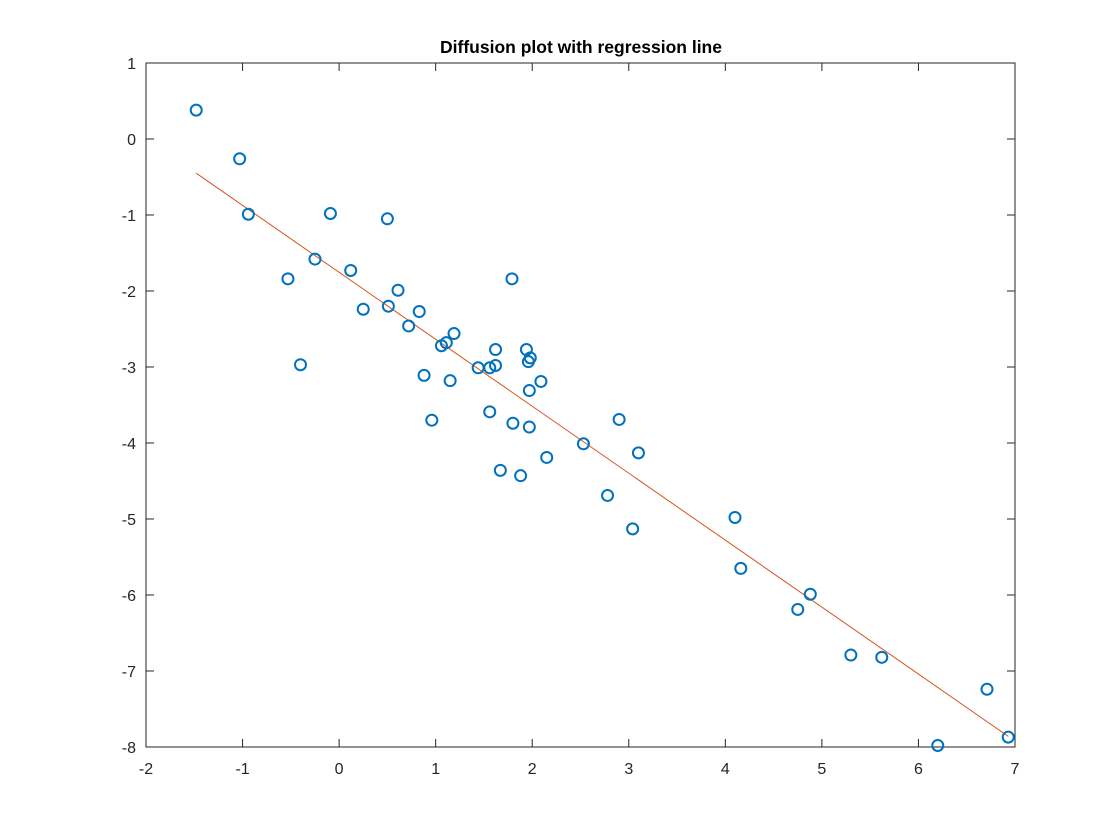 This screenshot has width=1120, height=840. Describe the element at coordinates (532, 769) in the screenshot. I see `x-tick-label: 2` at that location.